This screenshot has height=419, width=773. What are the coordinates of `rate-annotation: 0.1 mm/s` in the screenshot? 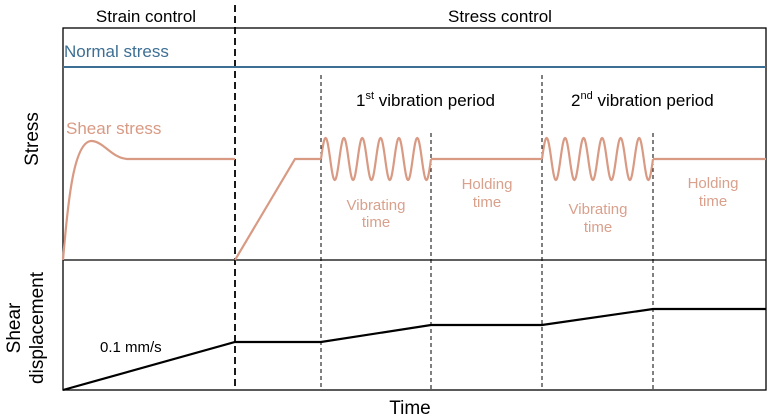 It's located at (131, 347).